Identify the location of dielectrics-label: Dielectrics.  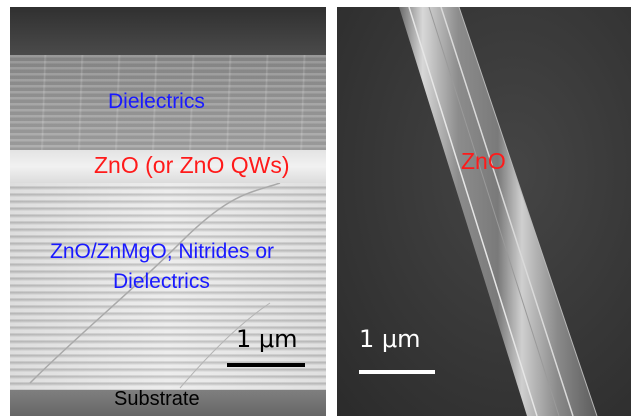
(156, 101).